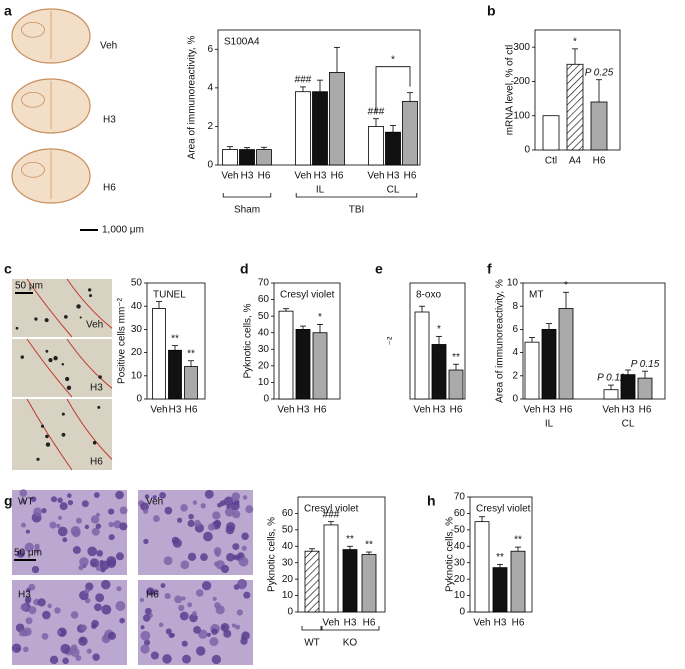 This screenshot has width=685, height=669. I want to click on y-tick-label: 10, so click(288, 595).